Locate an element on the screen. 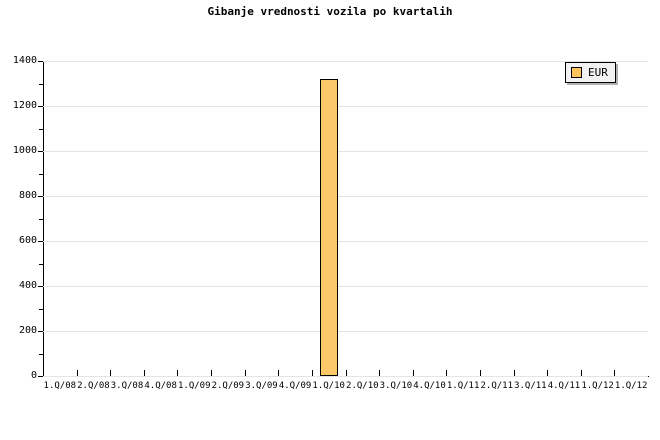 Image resolution: width=660 pixels, height=440 pixels. x-axis-tick-label: 4.Q/08 is located at coordinates (160, 386).